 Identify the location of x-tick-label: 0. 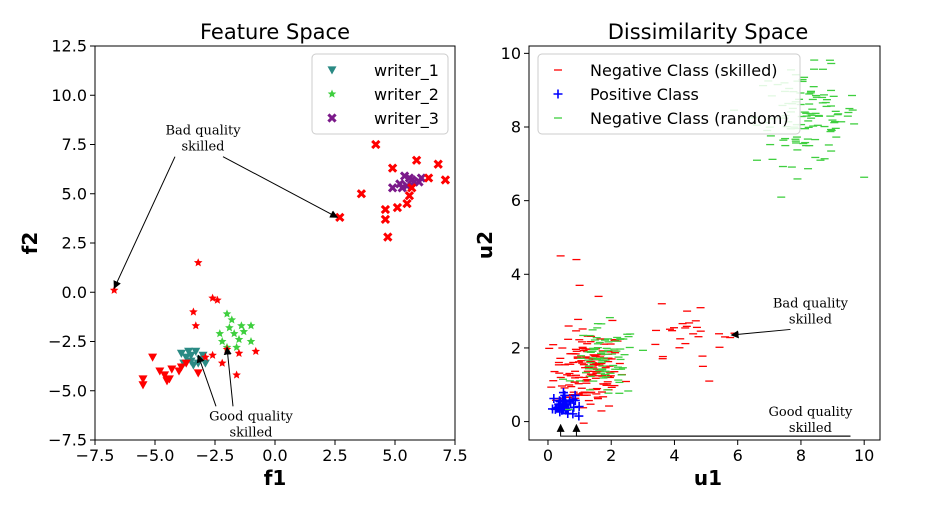
(548, 455).